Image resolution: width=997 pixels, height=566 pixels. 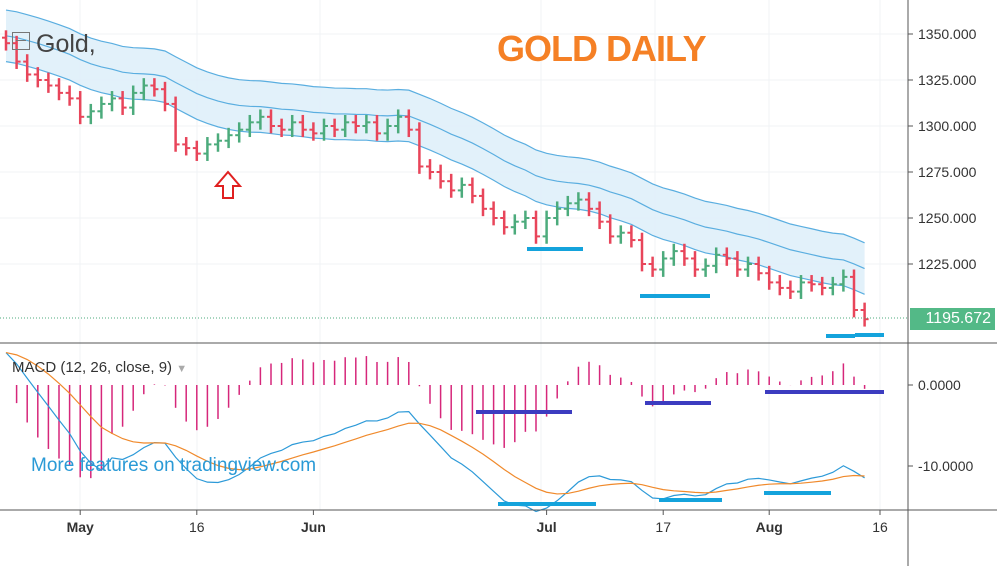 I want to click on symbol-label: Gold,, so click(x=66, y=44).